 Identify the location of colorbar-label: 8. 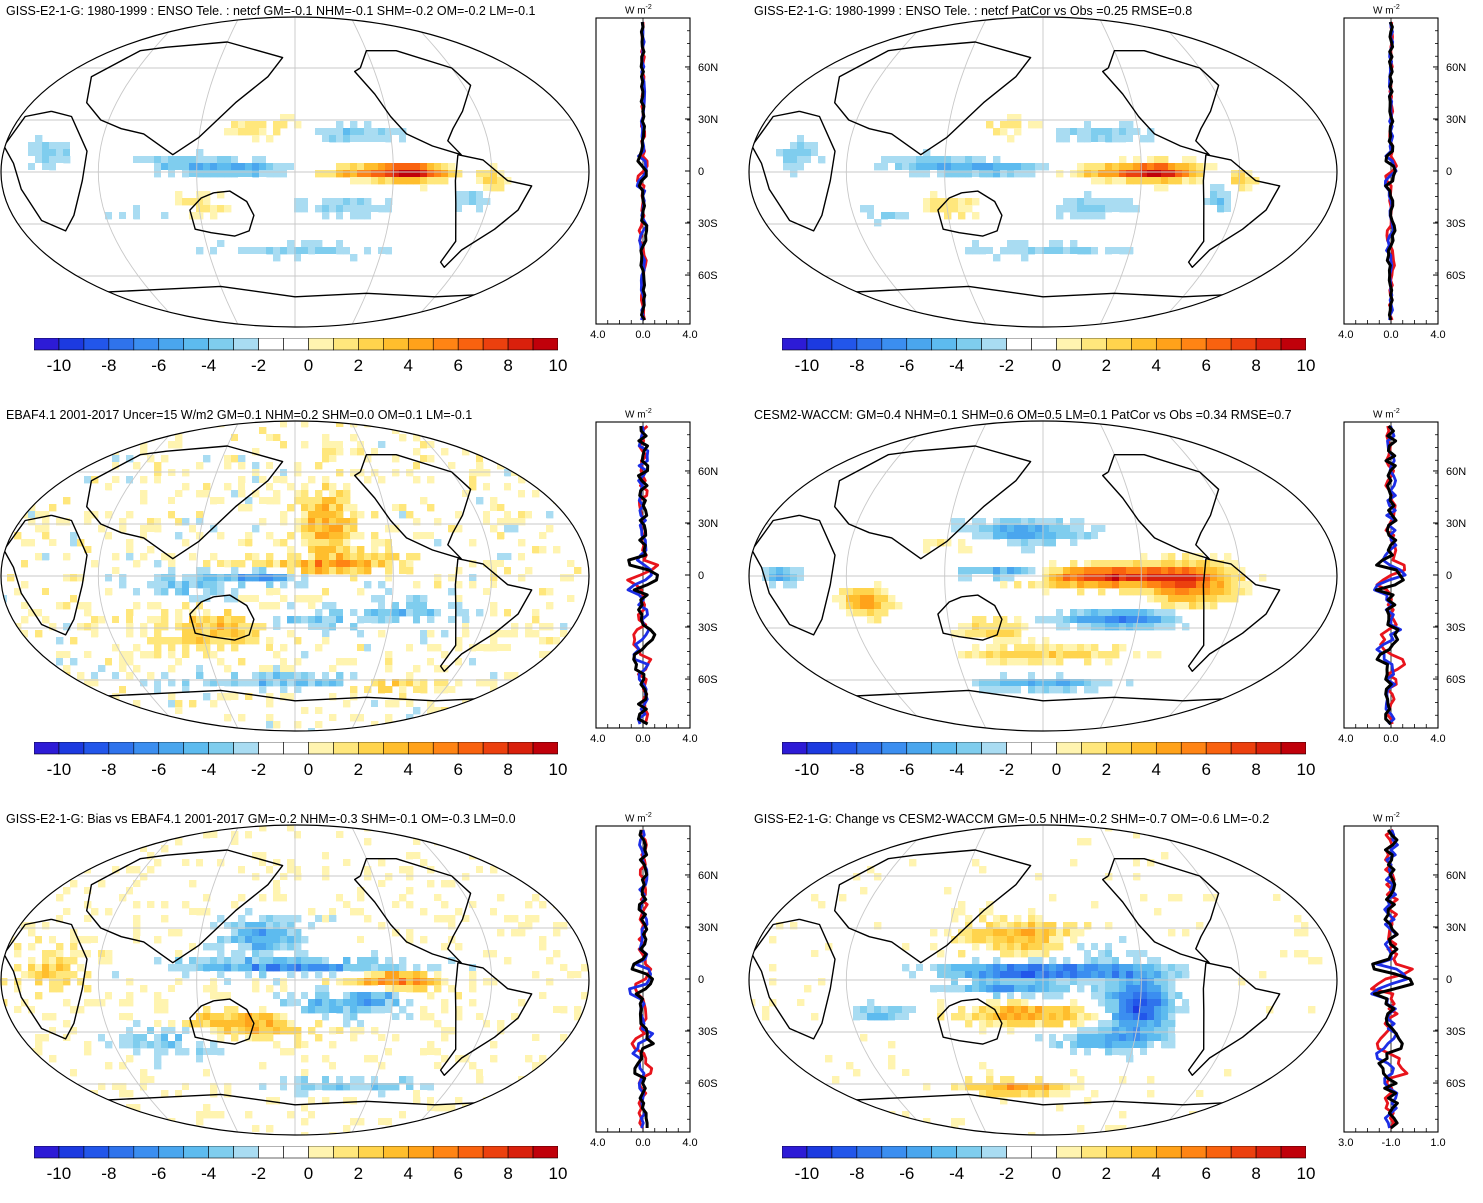
(1255, 1174).